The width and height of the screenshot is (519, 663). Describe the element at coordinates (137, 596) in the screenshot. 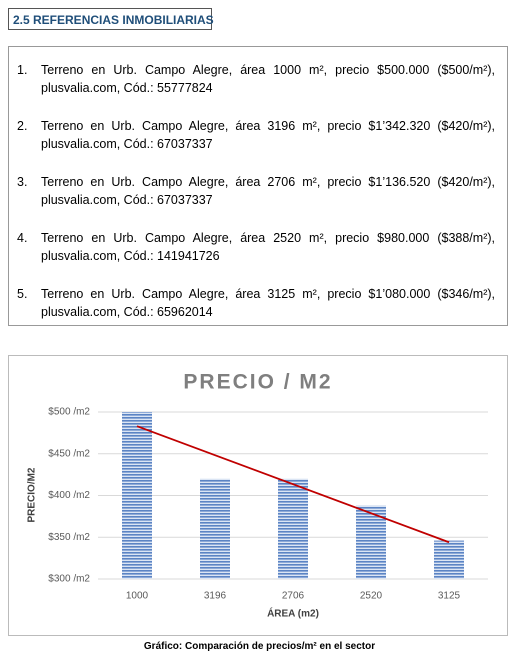

I see `x-tick-label: 1000` at that location.